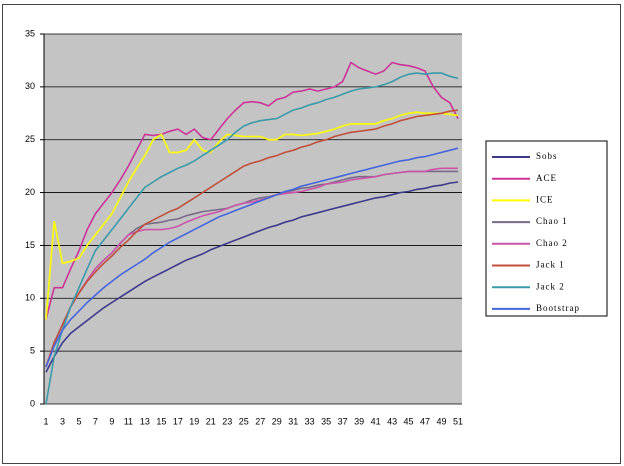  I want to click on x-tick-label: 25, so click(244, 421).